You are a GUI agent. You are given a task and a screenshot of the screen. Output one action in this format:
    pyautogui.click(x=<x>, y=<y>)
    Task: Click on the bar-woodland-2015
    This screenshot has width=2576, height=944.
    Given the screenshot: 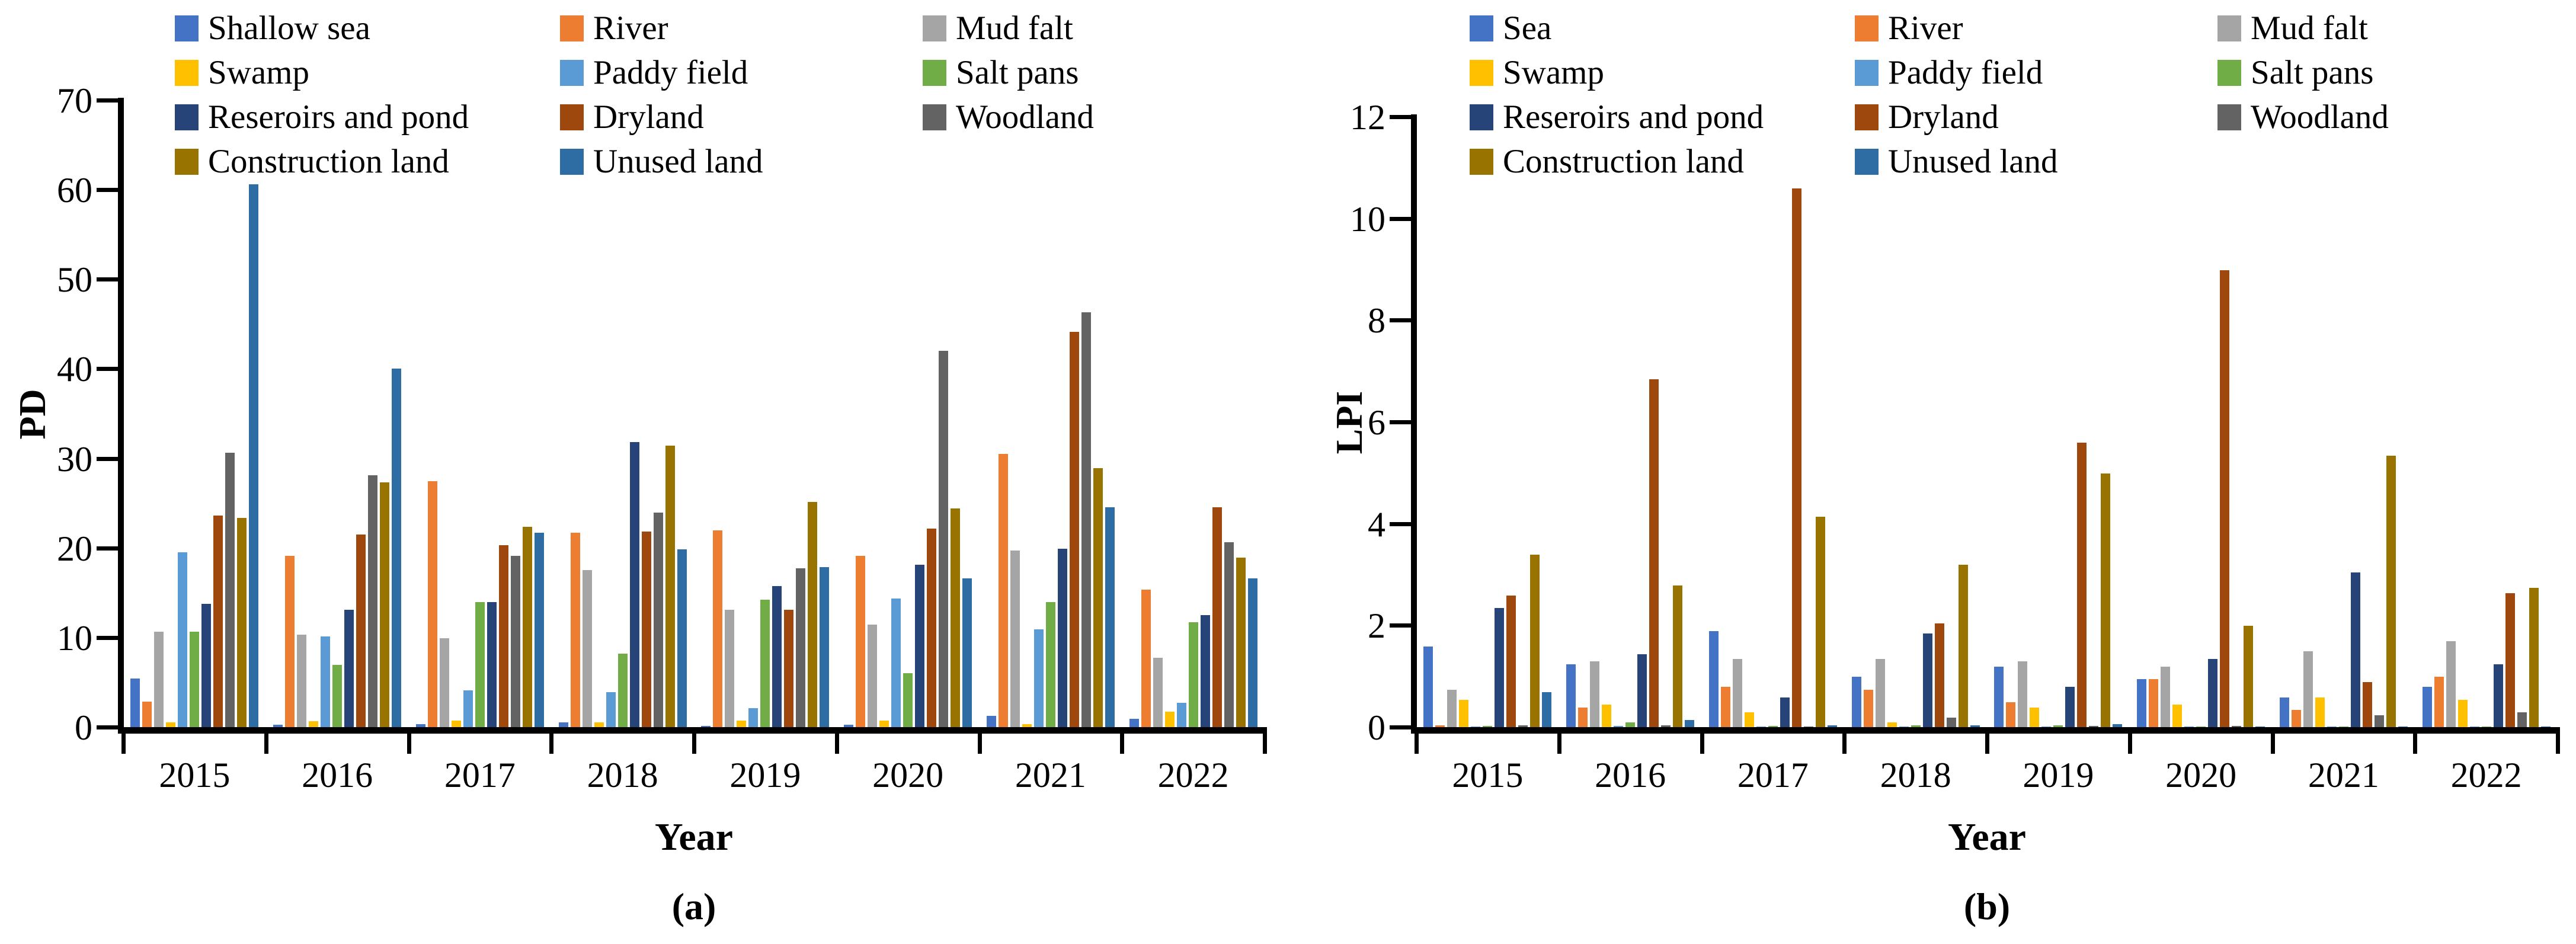 What is the action you would take?
    pyautogui.click(x=1523, y=726)
    